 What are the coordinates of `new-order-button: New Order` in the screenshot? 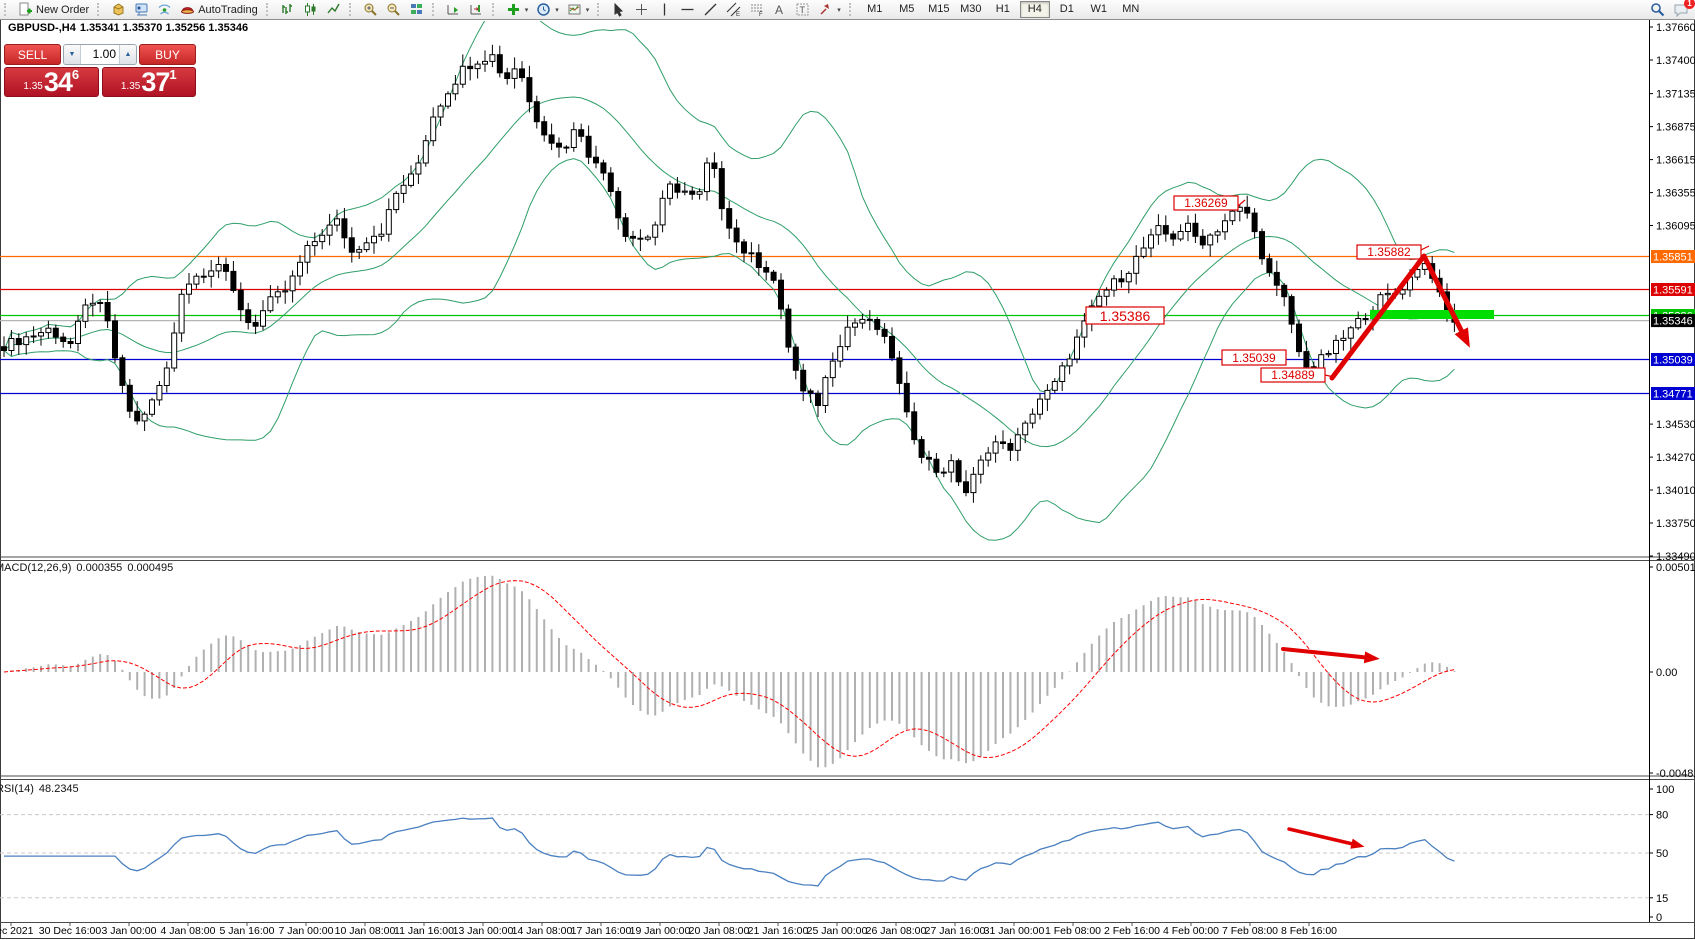 It's located at (53, 9).